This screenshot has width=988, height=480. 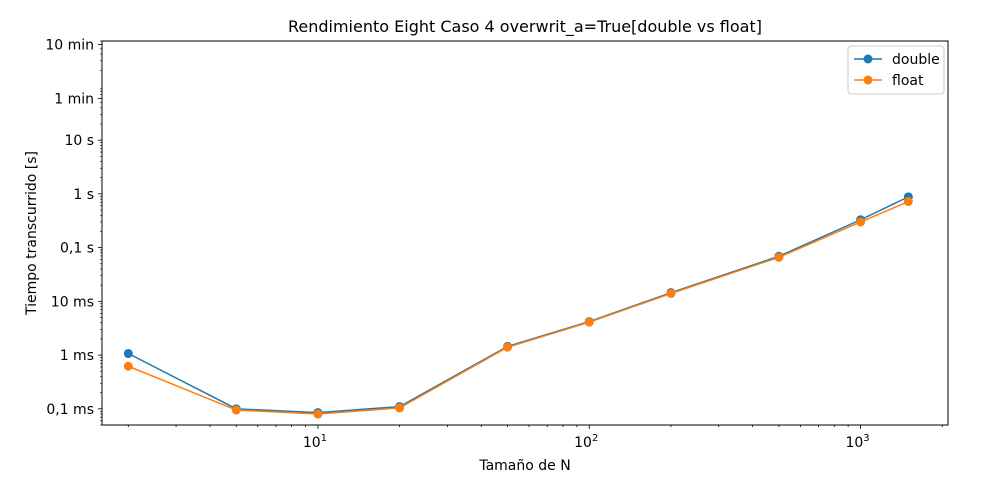 What do you see at coordinates (77, 249) in the screenshot?
I see `y-tick-label: 0,1 s` at bounding box center [77, 249].